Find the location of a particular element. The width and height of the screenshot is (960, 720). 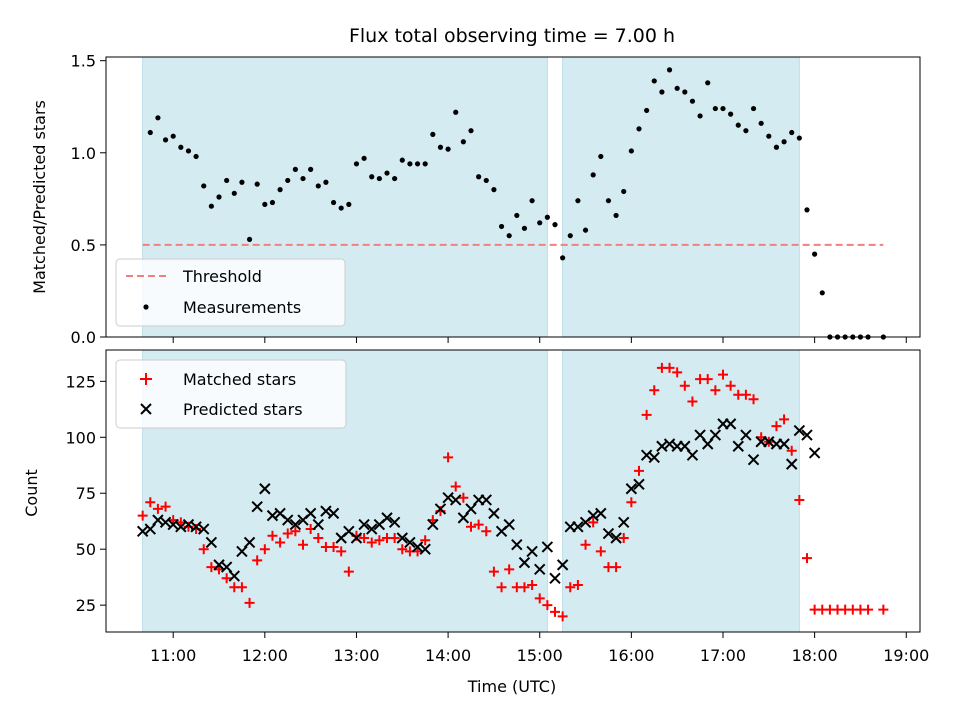

top-legend: Threshold Measurements is located at coordinates (230, 292).